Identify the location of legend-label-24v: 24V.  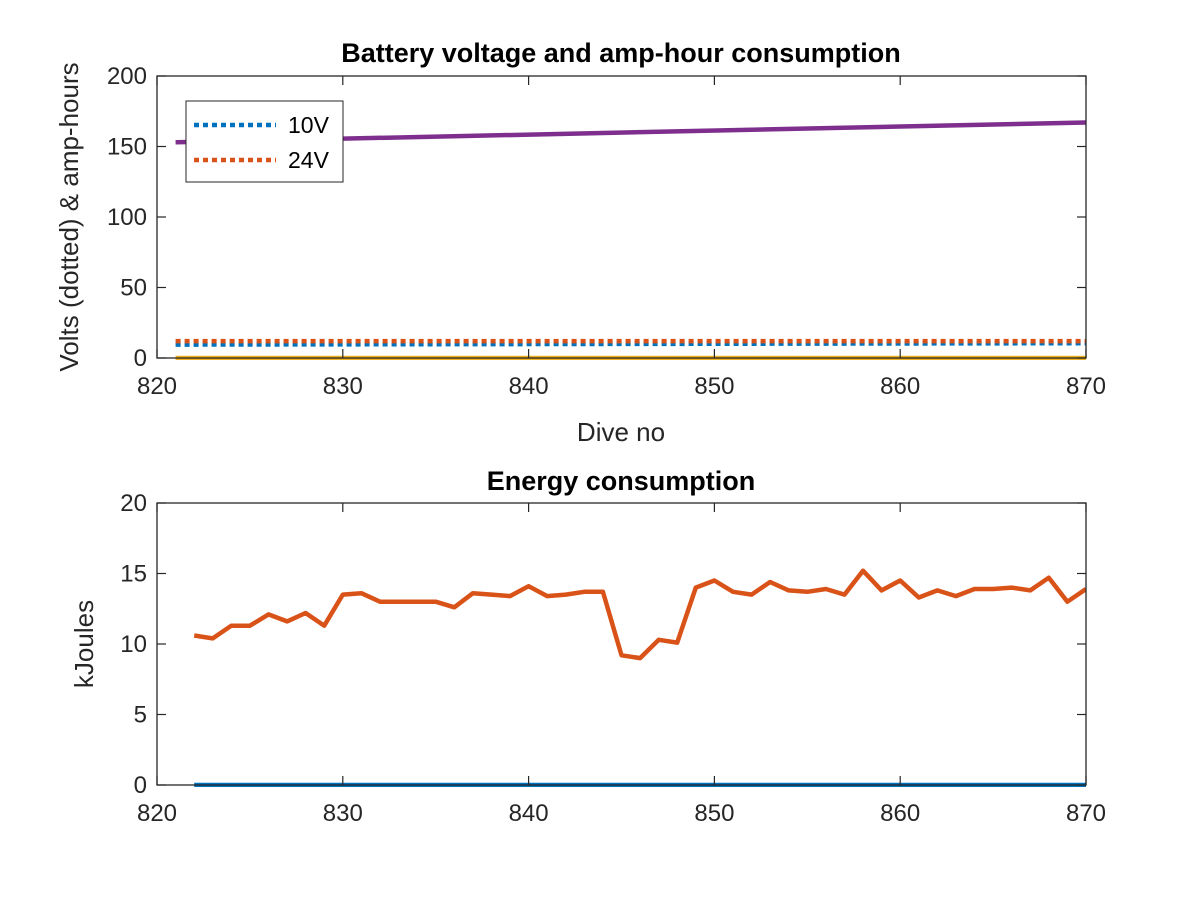
(309, 160).